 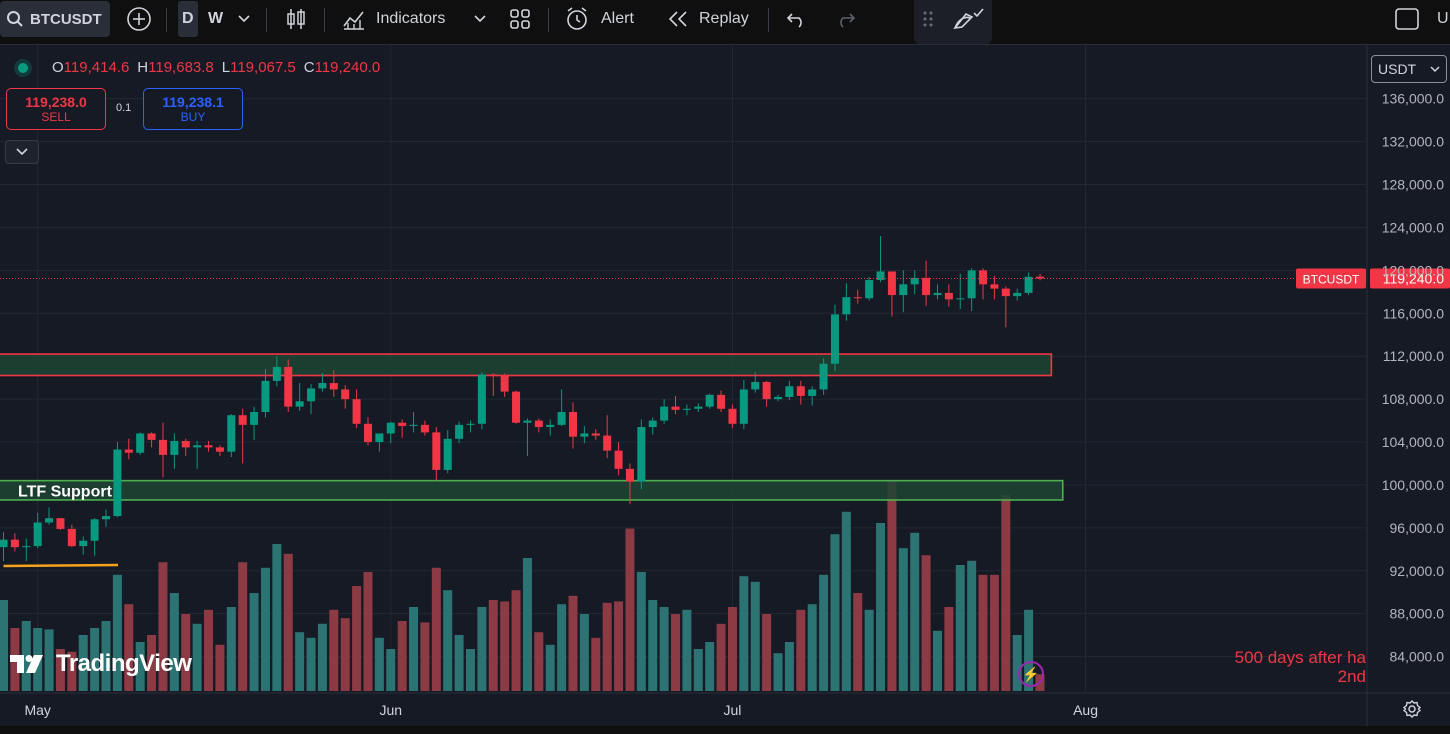 What do you see at coordinates (56, 117) in the screenshot?
I see `sell-label: SELL` at bounding box center [56, 117].